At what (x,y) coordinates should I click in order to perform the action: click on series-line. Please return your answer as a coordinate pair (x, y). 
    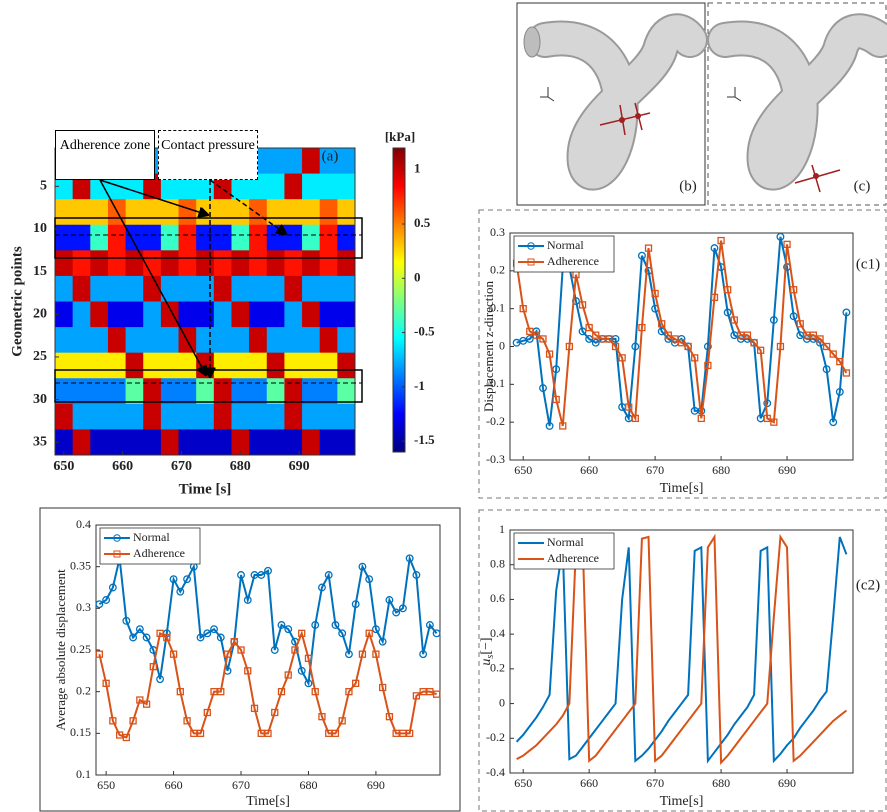
    Looking at the image, I should click on (681, 333).